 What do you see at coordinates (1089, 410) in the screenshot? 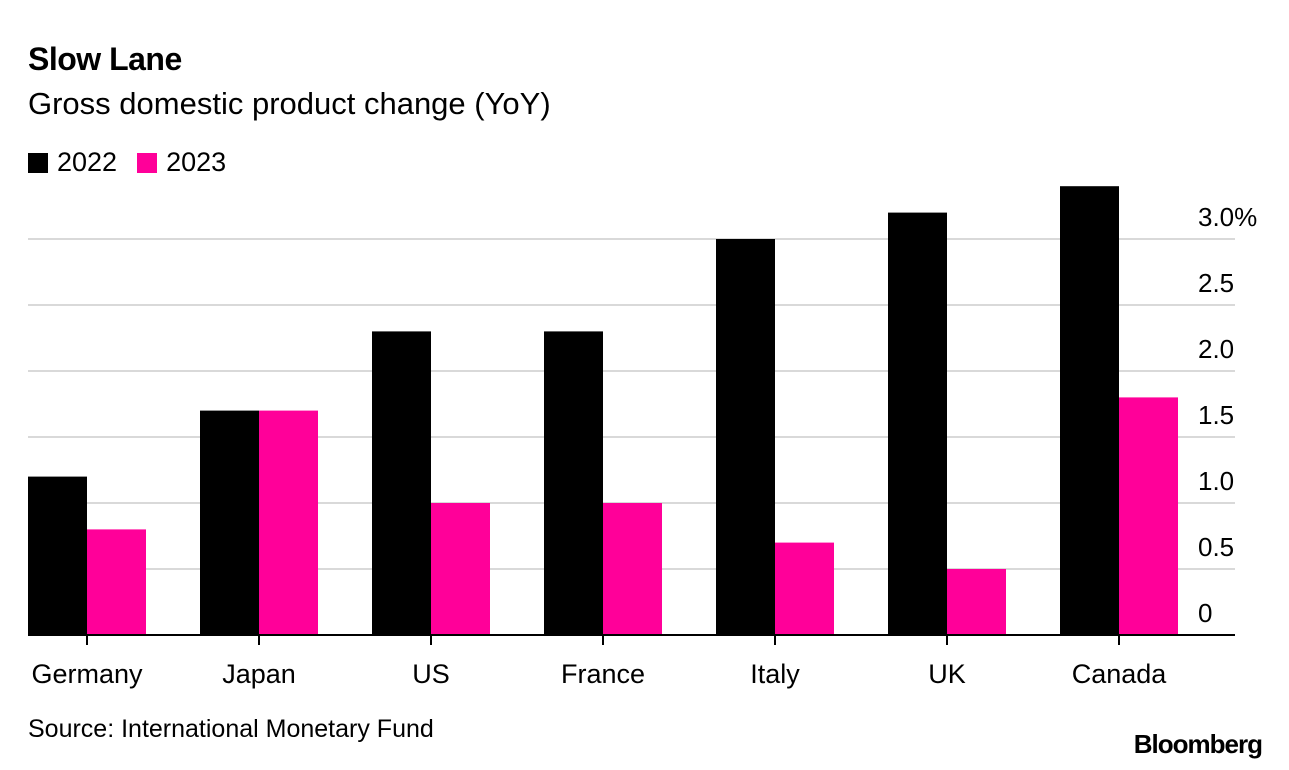
I see `bar-2022-canada` at bounding box center [1089, 410].